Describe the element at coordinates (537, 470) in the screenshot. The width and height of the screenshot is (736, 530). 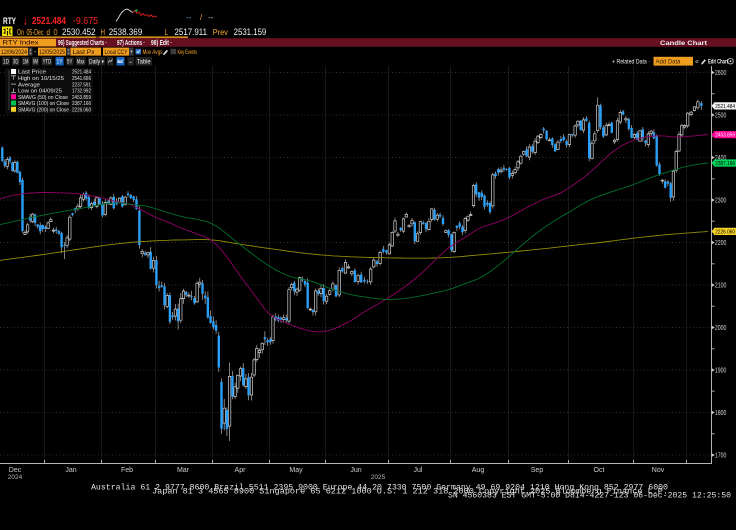
I see `svg-text: Sep` at that location.